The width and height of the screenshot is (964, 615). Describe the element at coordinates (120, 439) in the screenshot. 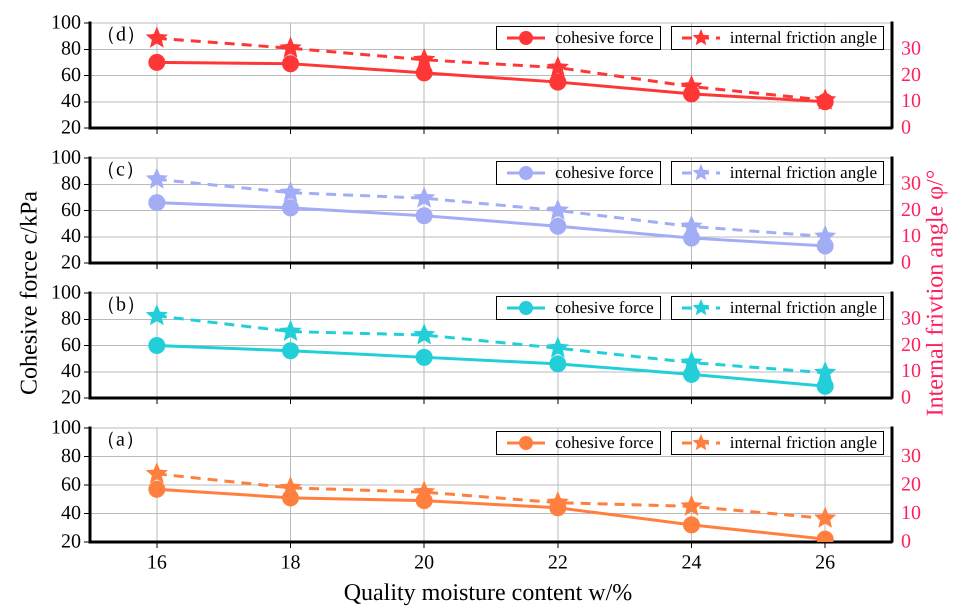

I see `annotation: （a）` at that location.